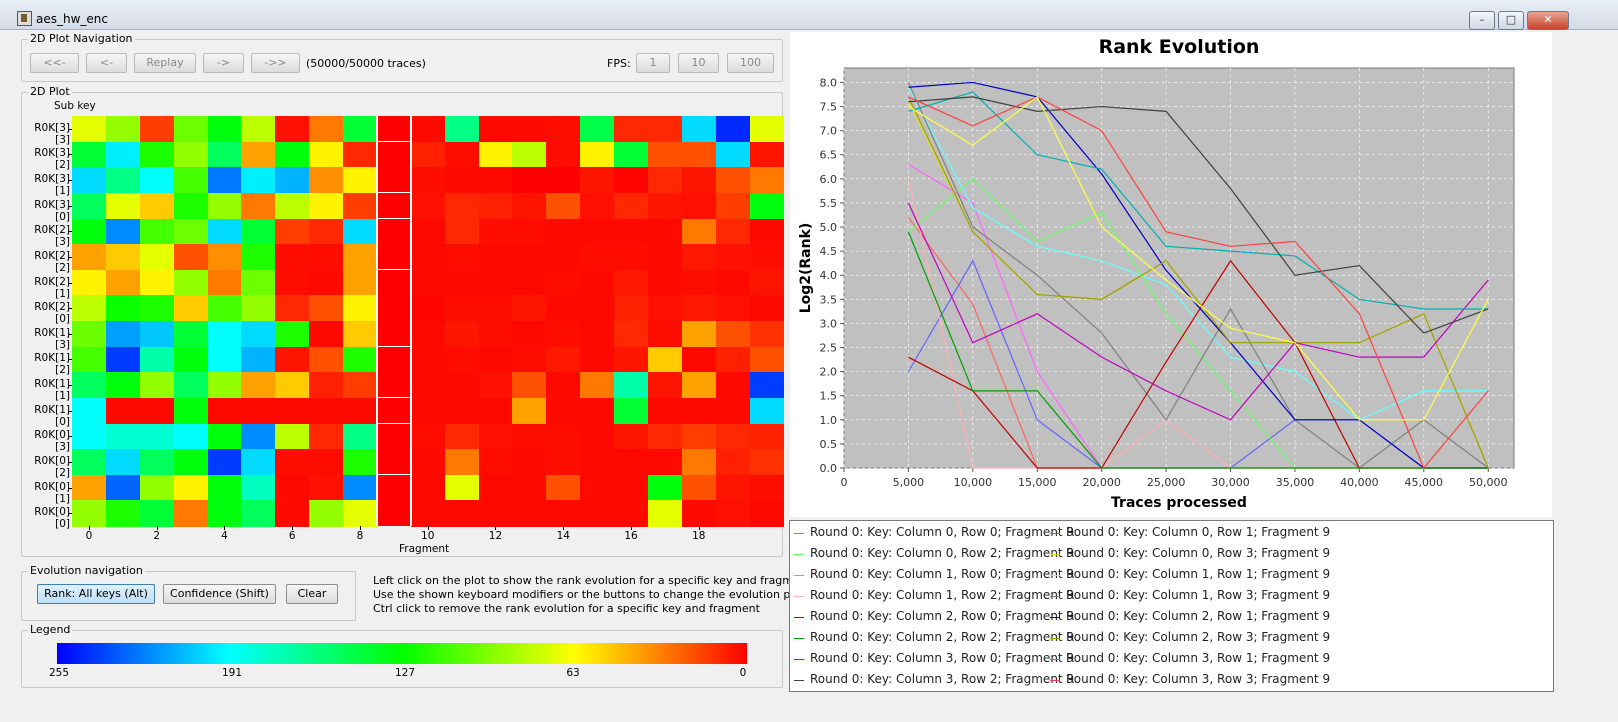 The width and height of the screenshot is (1618, 722). Describe the element at coordinates (653, 63) in the screenshot. I see `fps-1-button: 1` at that location.